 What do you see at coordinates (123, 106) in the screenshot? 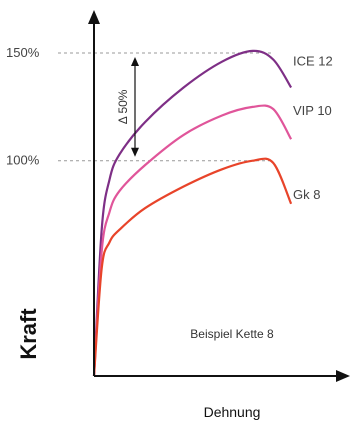
I see `delta-annotation: Δ 50%` at bounding box center [123, 106].